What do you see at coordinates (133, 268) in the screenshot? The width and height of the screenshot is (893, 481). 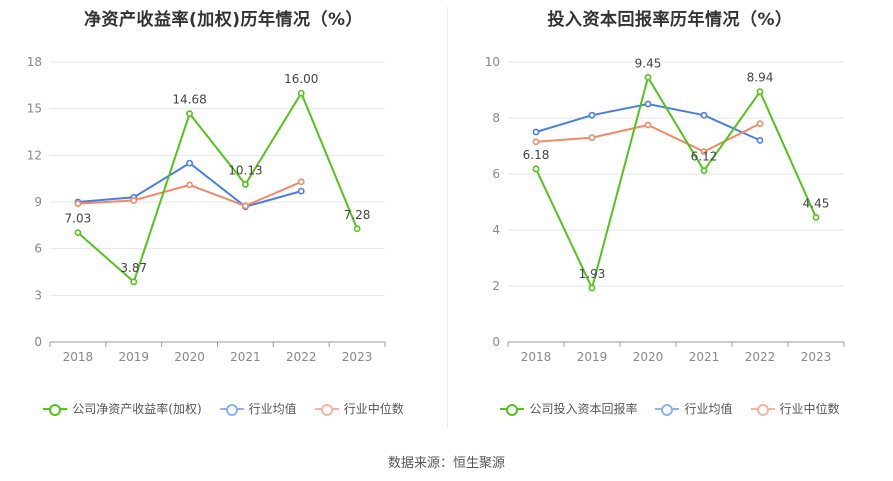 I see `data-label: 3.87` at bounding box center [133, 268].